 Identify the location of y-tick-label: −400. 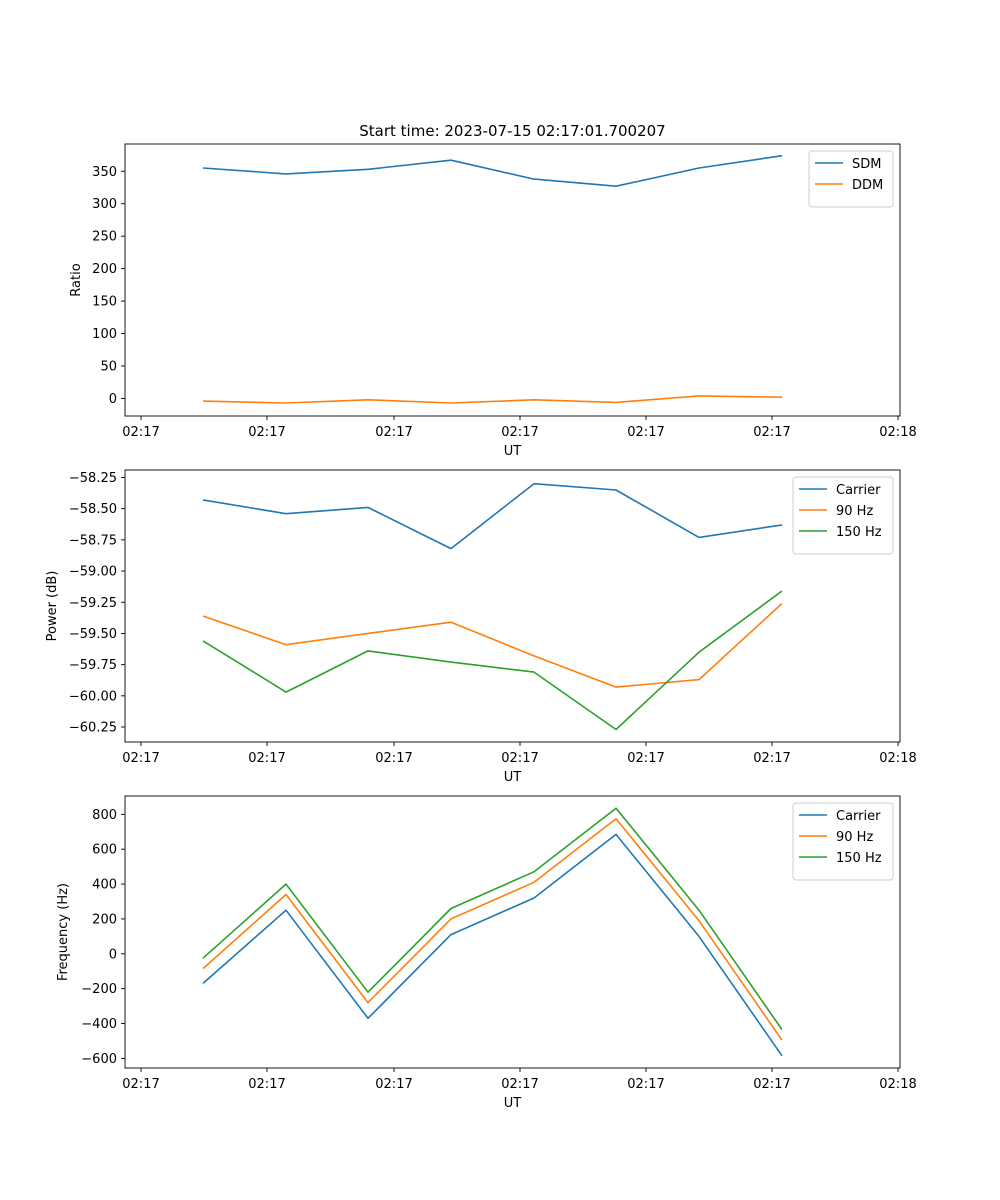
(99, 1024).